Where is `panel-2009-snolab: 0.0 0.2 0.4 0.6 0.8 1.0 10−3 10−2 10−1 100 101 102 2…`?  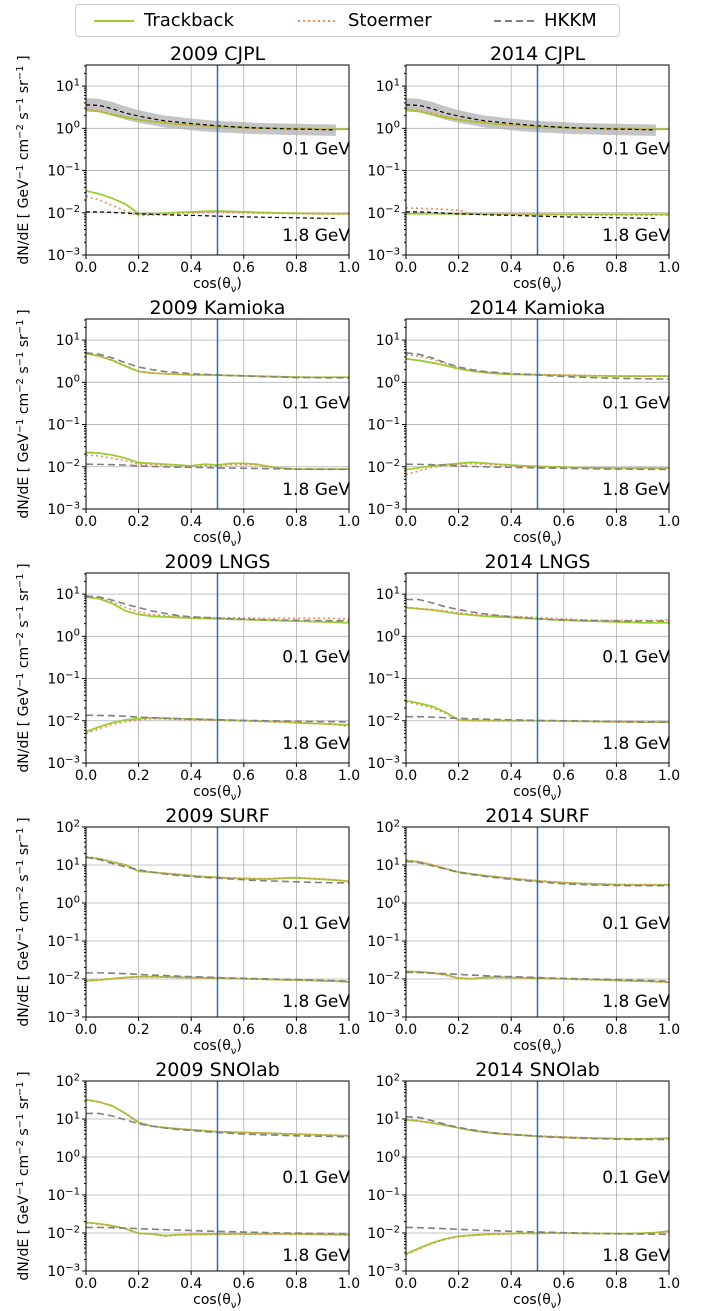
panel-2009-snolab: 0.0 0.2 0.4 0.6 0.8 1.0 10−3 10−2 10−1 100 101 102 2… is located at coordinates (187, 1185).